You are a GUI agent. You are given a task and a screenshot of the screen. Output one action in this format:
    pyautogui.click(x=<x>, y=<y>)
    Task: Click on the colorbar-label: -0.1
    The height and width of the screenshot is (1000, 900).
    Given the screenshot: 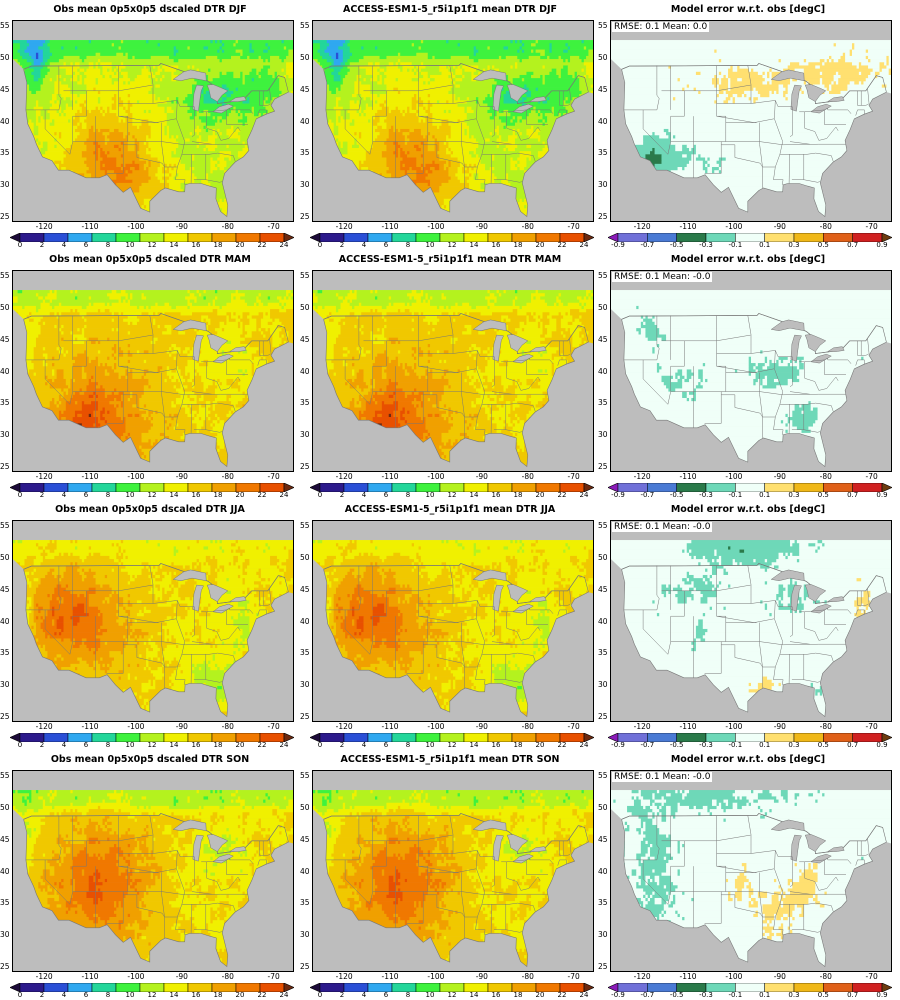 What is the action you would take?
    pyautogui.click(x=735, y=995)
    